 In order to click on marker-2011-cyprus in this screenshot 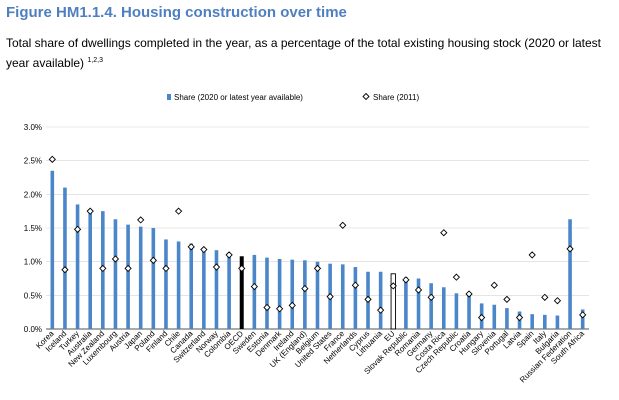, I will do `click(368, 299)`.